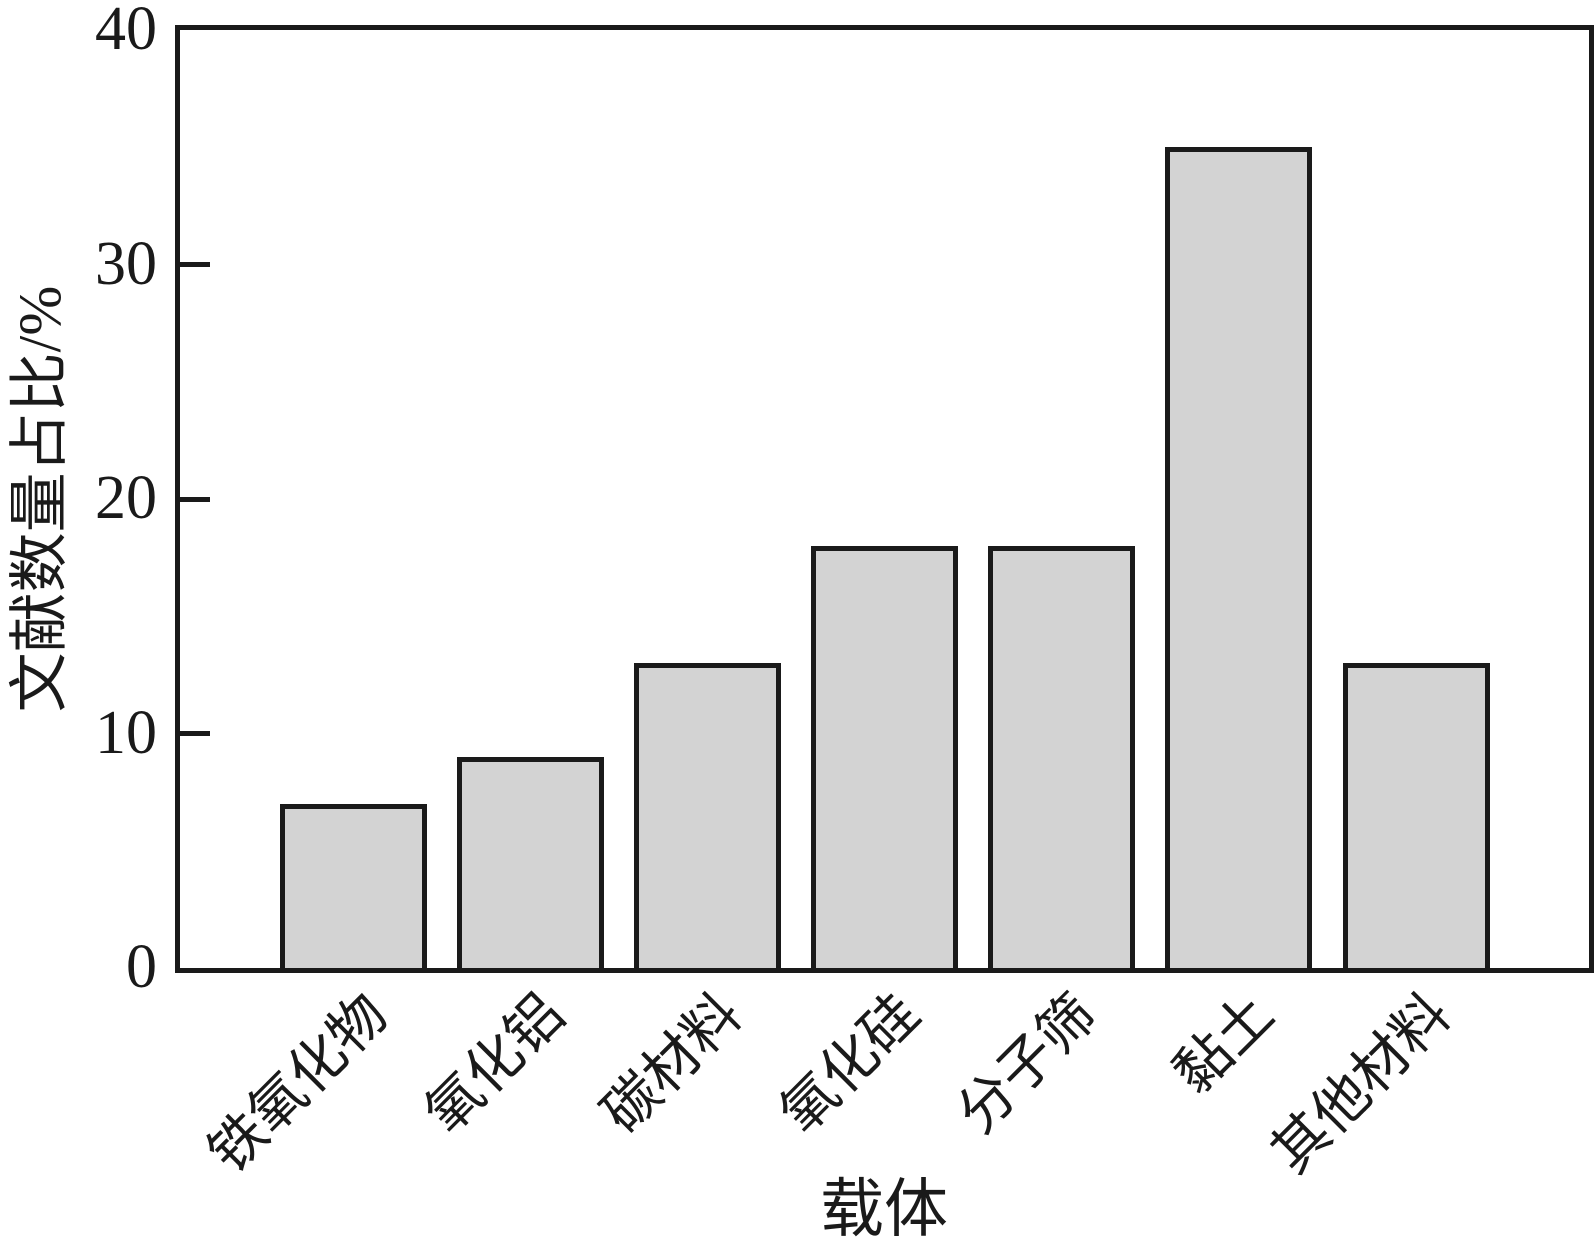 Image resolution: width=1595 pixels, height=1248 pixels. Describe the element at coordinates (126, 732) in the screenshot. I see `y-tick-label: 10` at that location.